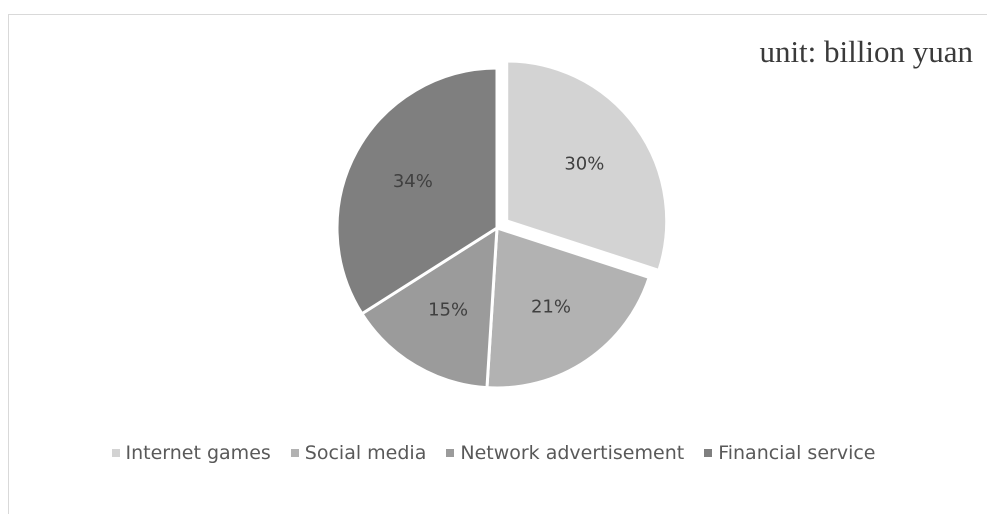 This screenshot has width=987, height=514. What do you see at coordinates (572, 453) in the screenshot?
I see `legend-label: Network advertisement` at bounding box center [572, 453].